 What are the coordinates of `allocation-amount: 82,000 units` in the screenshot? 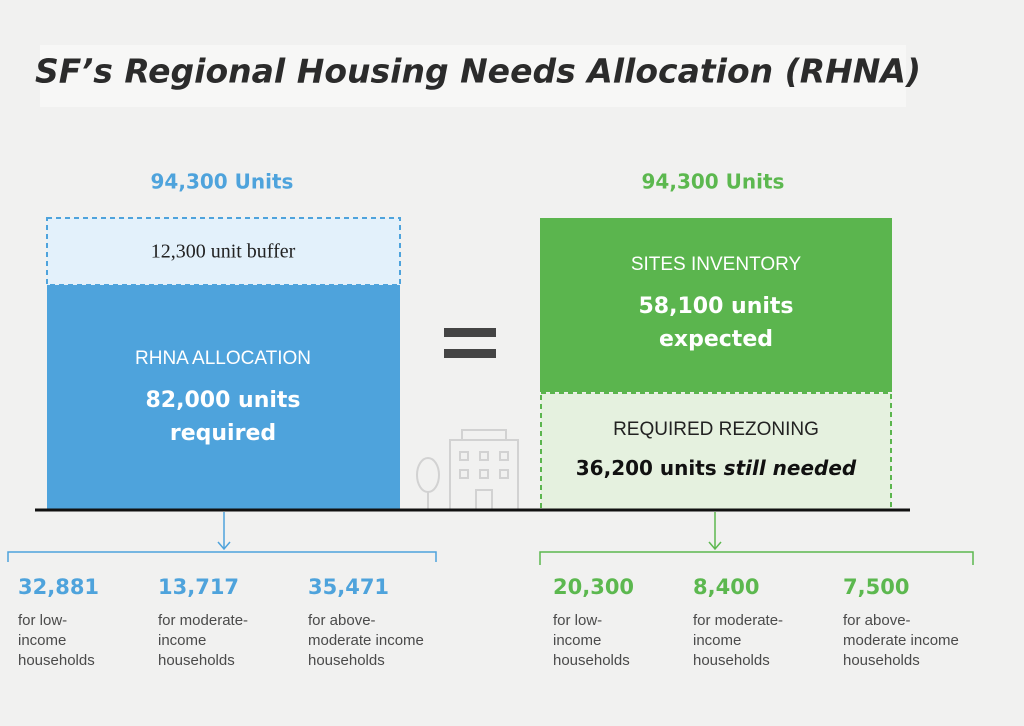 It's located at (222, 400).